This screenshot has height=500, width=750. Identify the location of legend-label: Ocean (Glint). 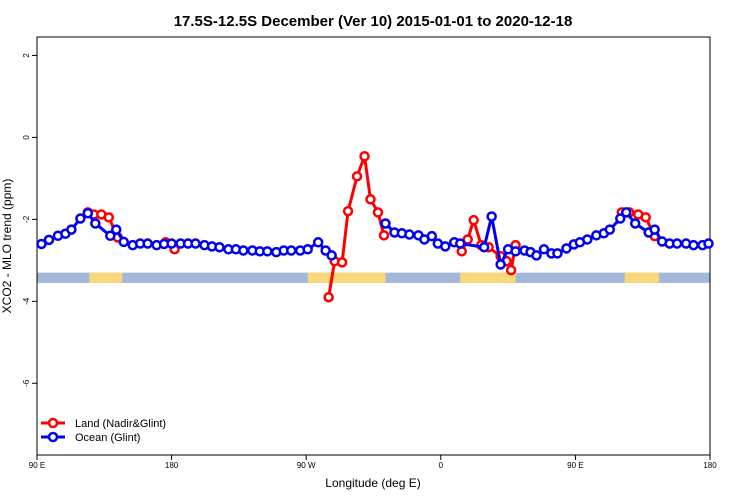
(107, 438).